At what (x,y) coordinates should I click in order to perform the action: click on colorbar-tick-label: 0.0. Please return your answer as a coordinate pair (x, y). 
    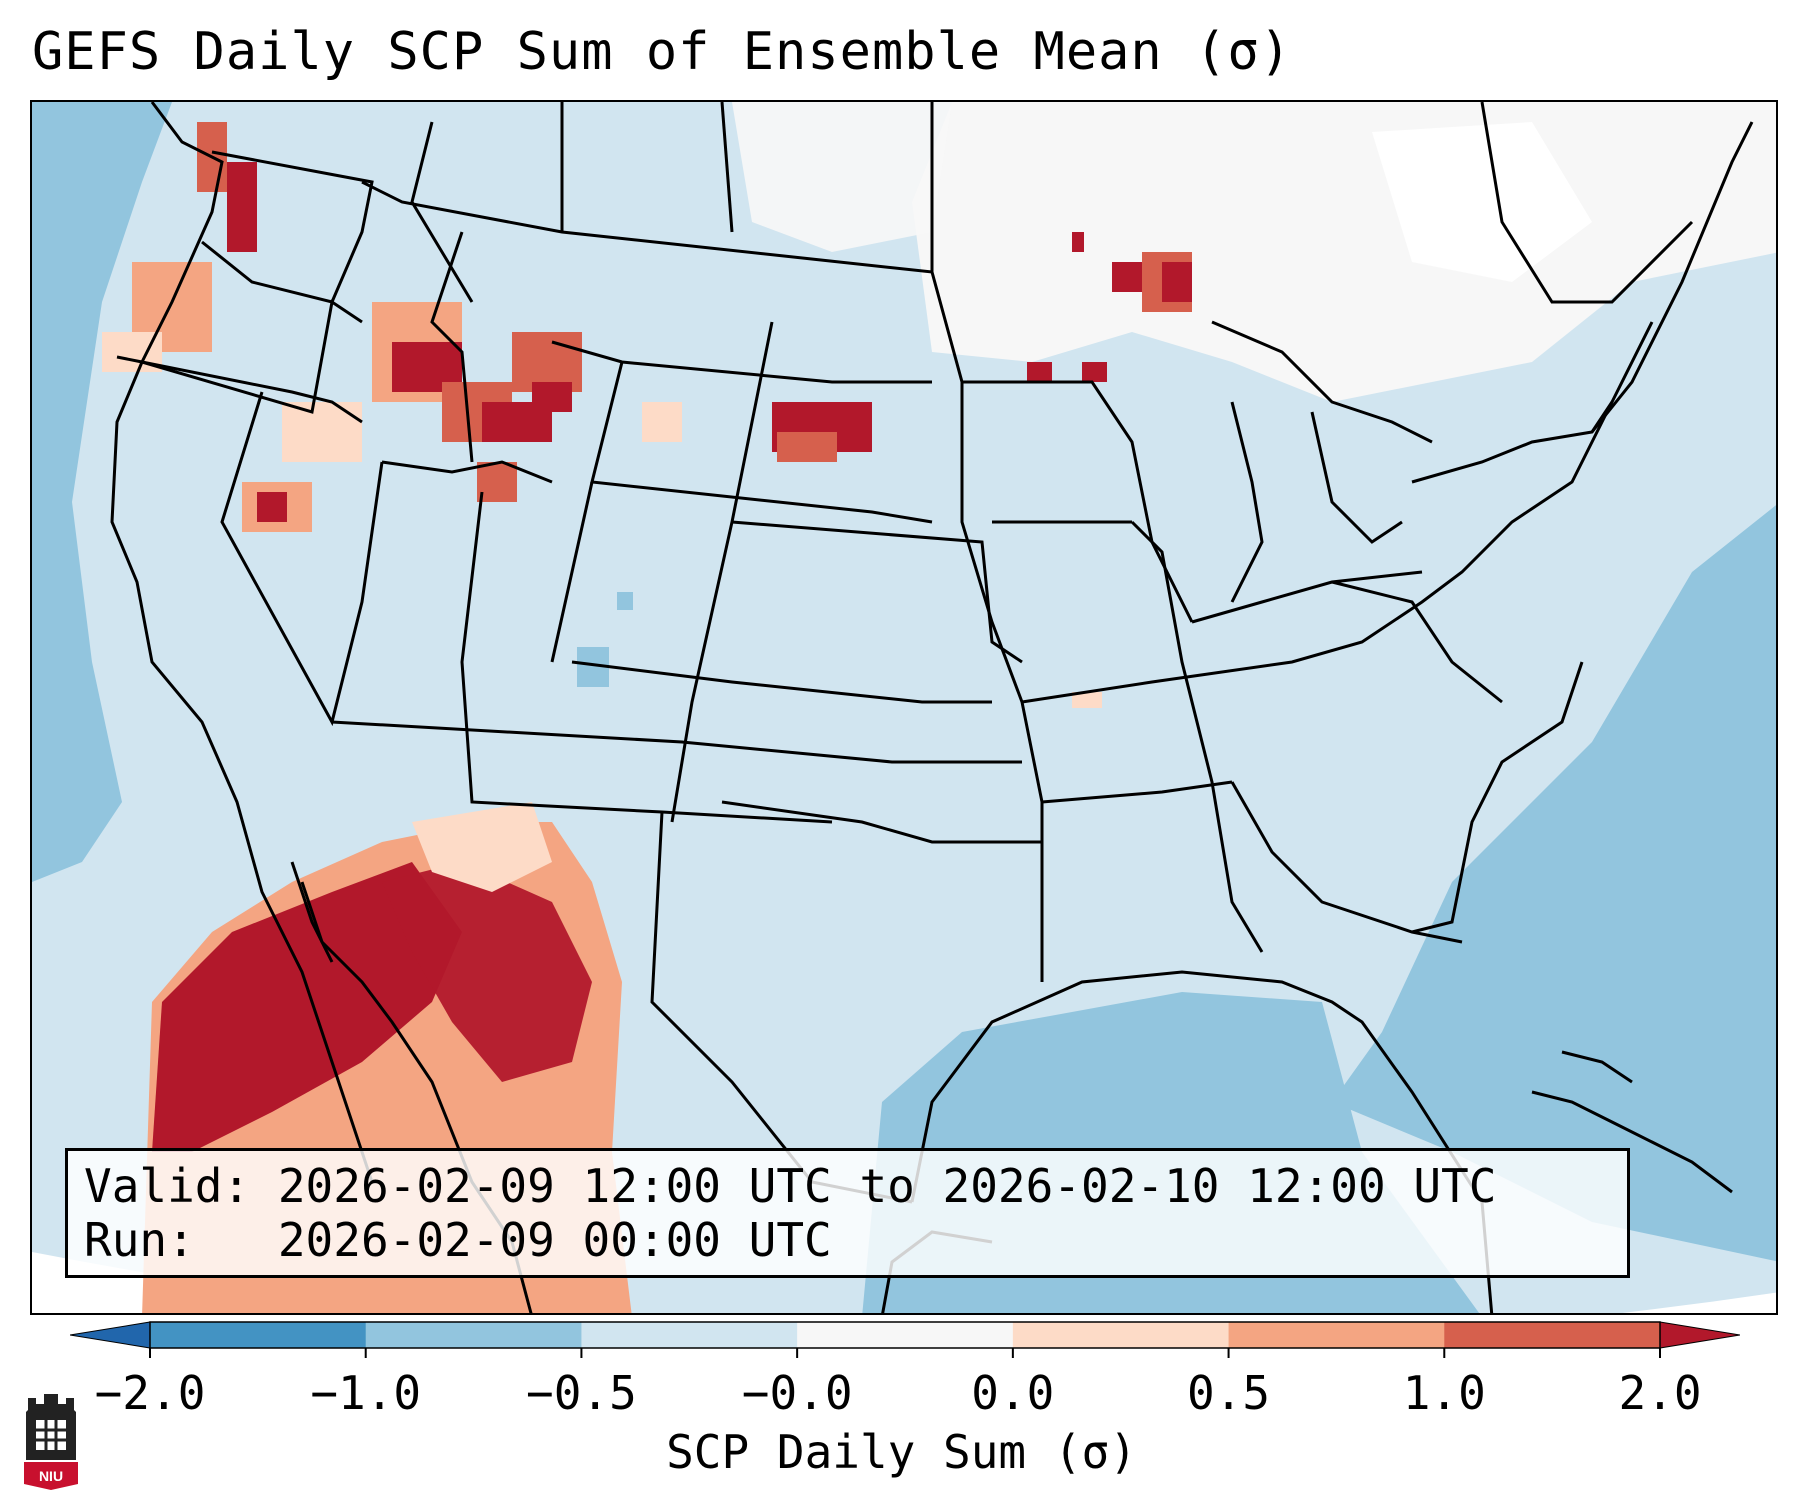
    Looking at the image, I should click on (1013, 1393).